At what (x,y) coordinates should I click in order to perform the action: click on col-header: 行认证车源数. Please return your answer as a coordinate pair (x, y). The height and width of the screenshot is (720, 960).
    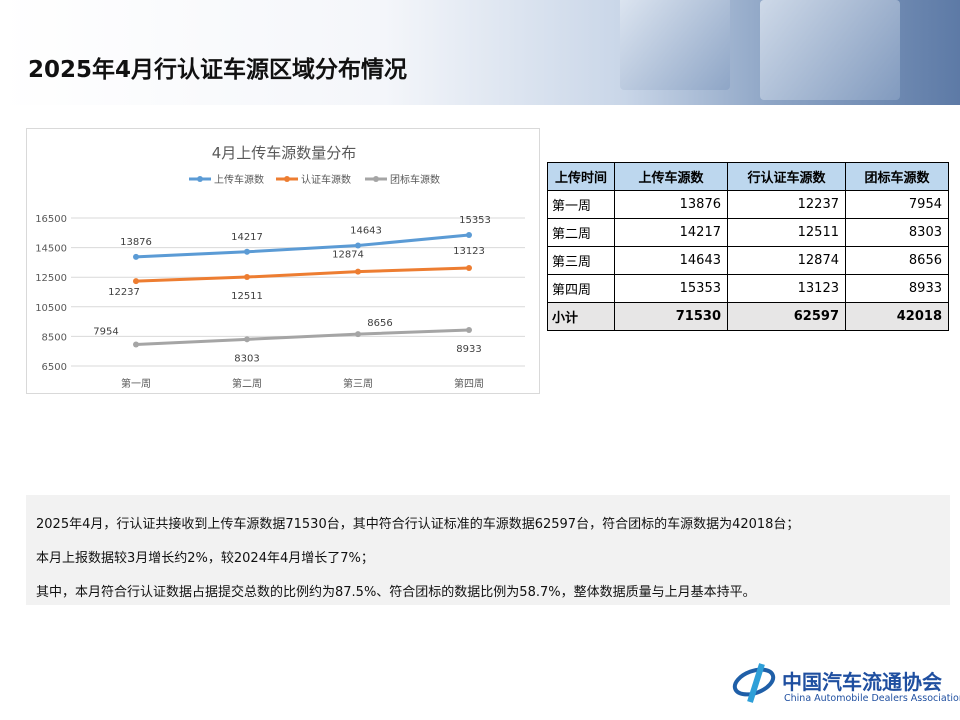
    Looking at the image, I should click on (786, 176).